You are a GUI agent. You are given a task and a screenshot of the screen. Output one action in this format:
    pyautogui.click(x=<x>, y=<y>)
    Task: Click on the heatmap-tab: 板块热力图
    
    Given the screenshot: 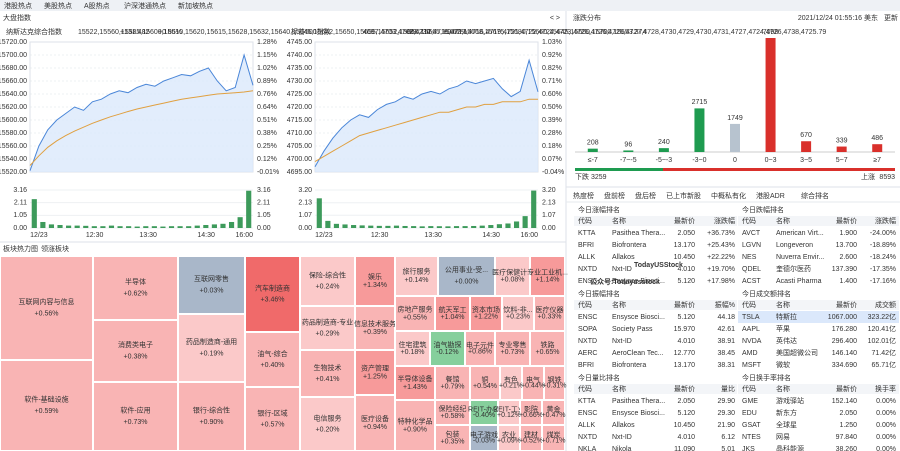 What is the action you would take?
    pyautogui.click(x=20, y=248)
    